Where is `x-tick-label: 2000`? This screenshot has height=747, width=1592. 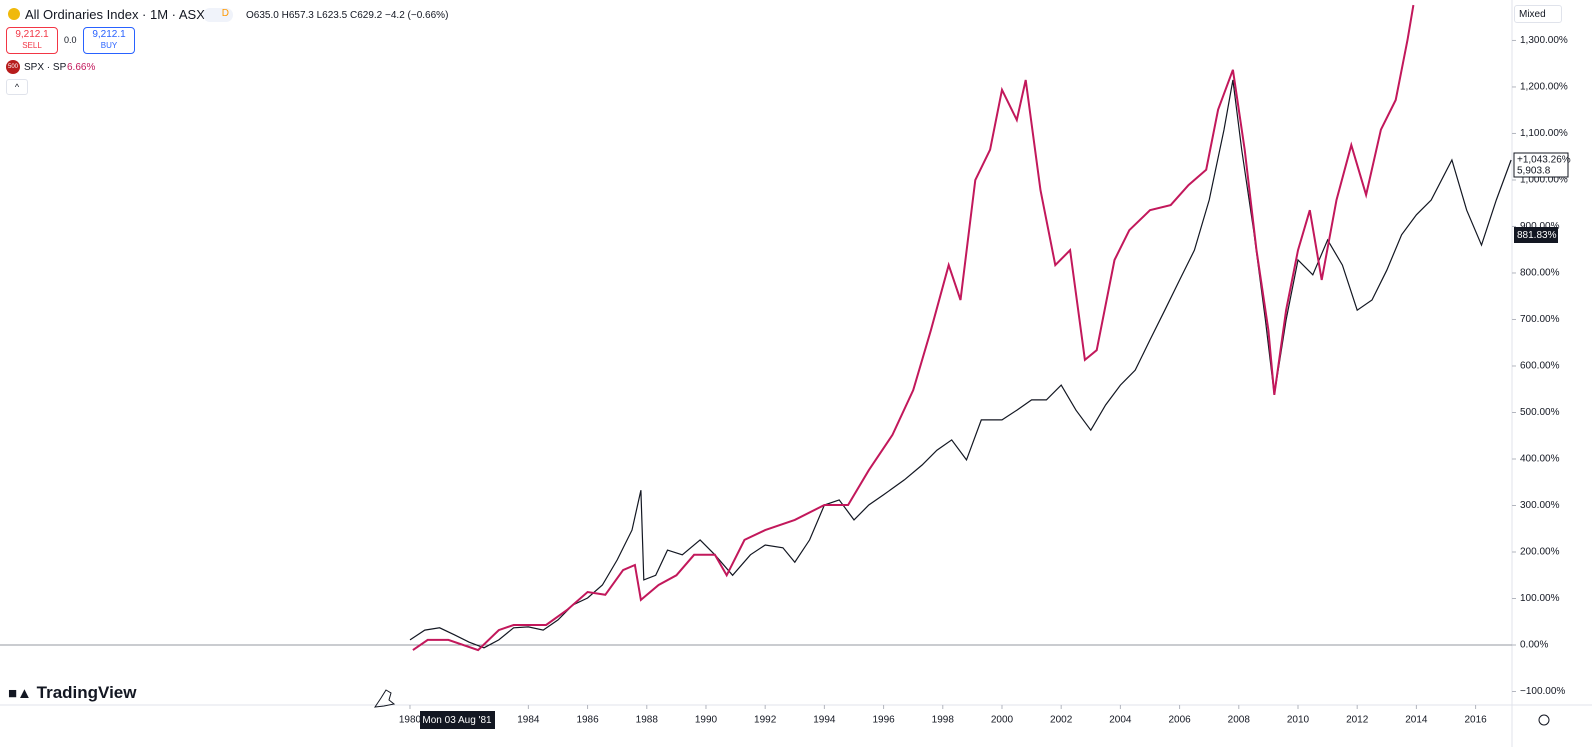 x-tick-label: 2000 is located at coordinates (1002, 720).